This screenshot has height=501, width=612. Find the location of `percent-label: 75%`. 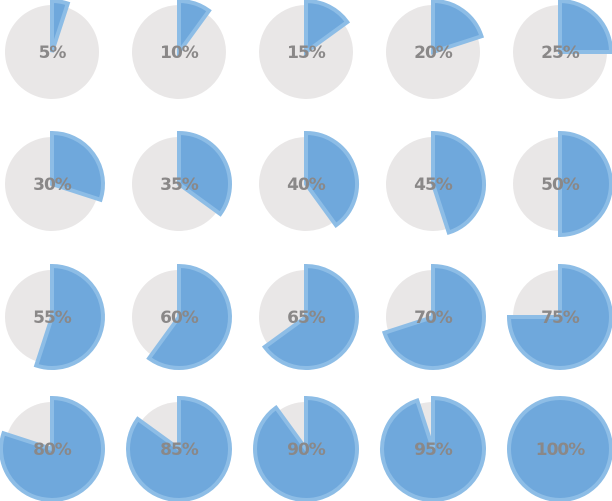

percent-label: 75% is located at coordinates (560, 318).